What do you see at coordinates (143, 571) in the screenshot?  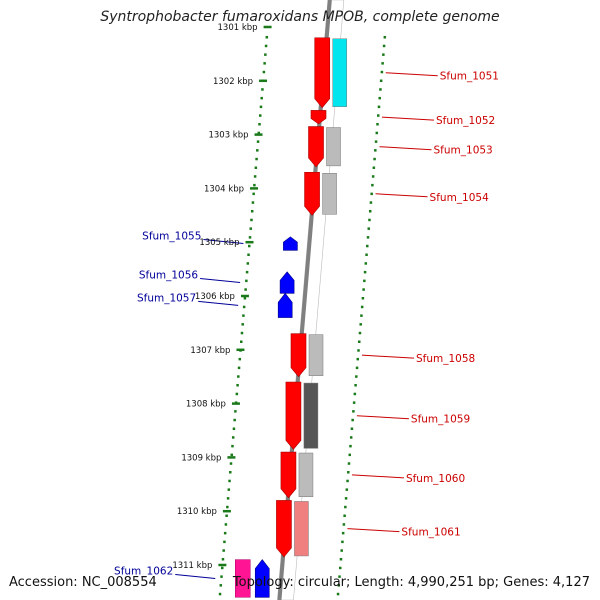 I see `reverse-gene-label: Sfum_1062` at bounding box center [143, 571].